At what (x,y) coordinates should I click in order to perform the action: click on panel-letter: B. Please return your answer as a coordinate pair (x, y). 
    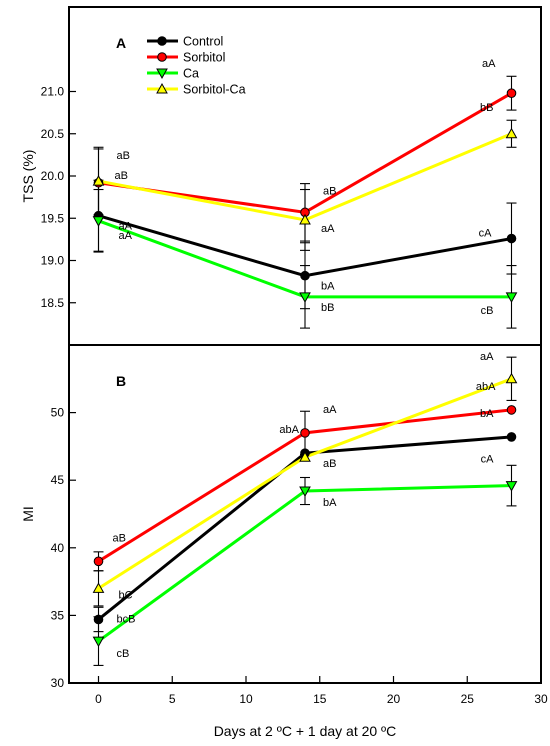
    Looking at the image, I should click on (121, 381).